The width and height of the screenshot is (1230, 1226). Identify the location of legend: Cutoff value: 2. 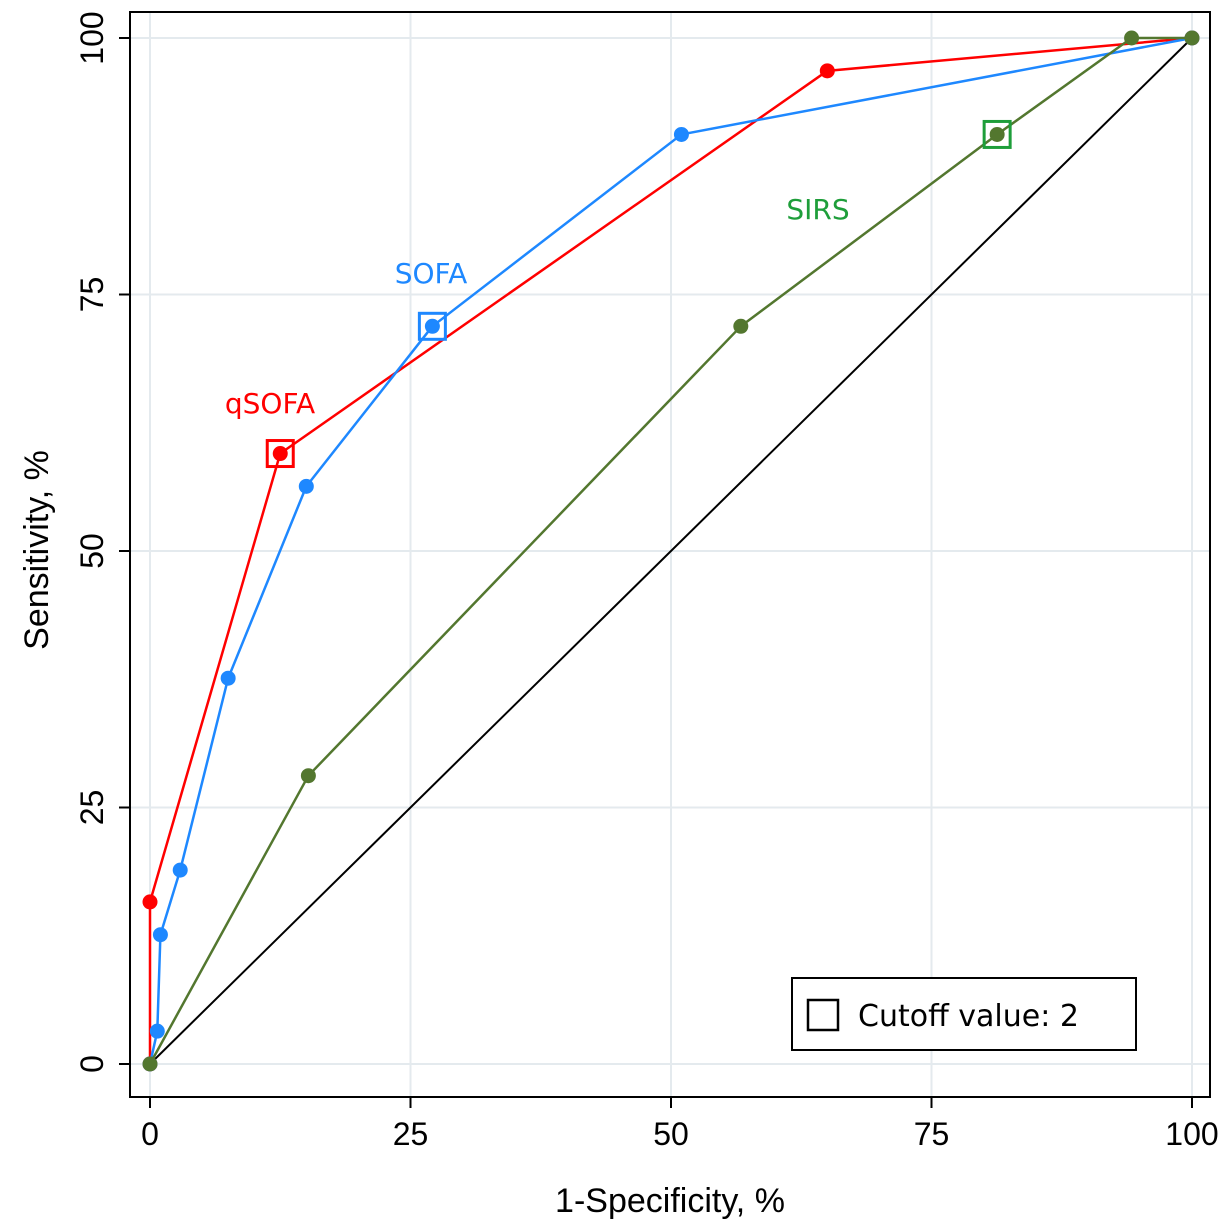
(964, 1014).